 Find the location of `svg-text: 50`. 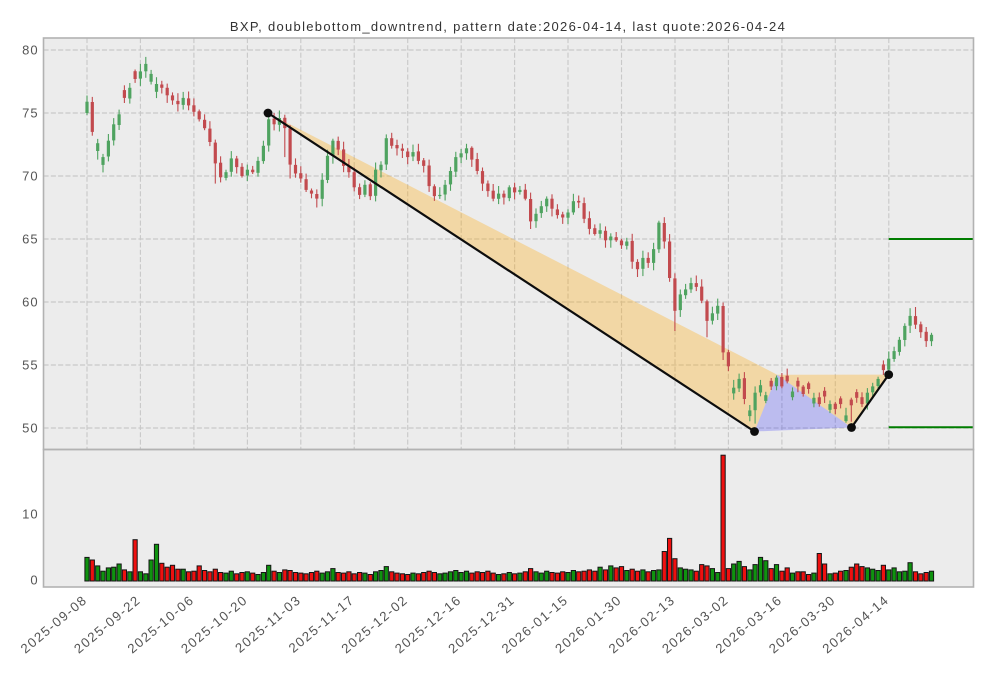

svg-text: 50 is located at coordinates (30, 427).